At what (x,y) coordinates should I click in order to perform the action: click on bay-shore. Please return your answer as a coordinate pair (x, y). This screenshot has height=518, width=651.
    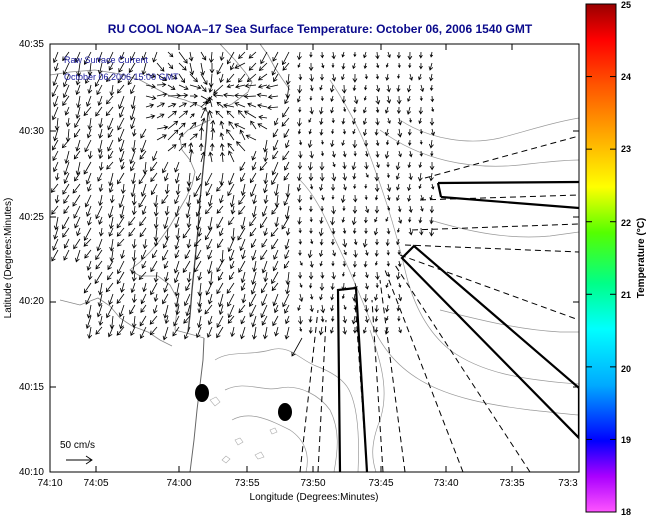
    Looking at the image, I should click on (116, 322).